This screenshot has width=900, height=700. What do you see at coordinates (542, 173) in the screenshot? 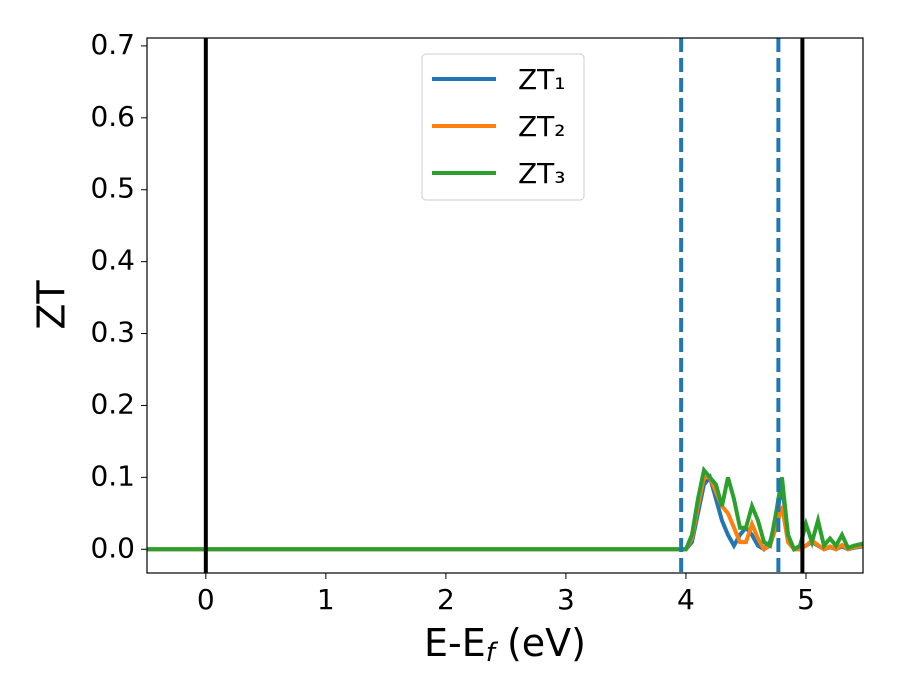
I see `legend-label: ZT₃` at bounding box center [542, 173].